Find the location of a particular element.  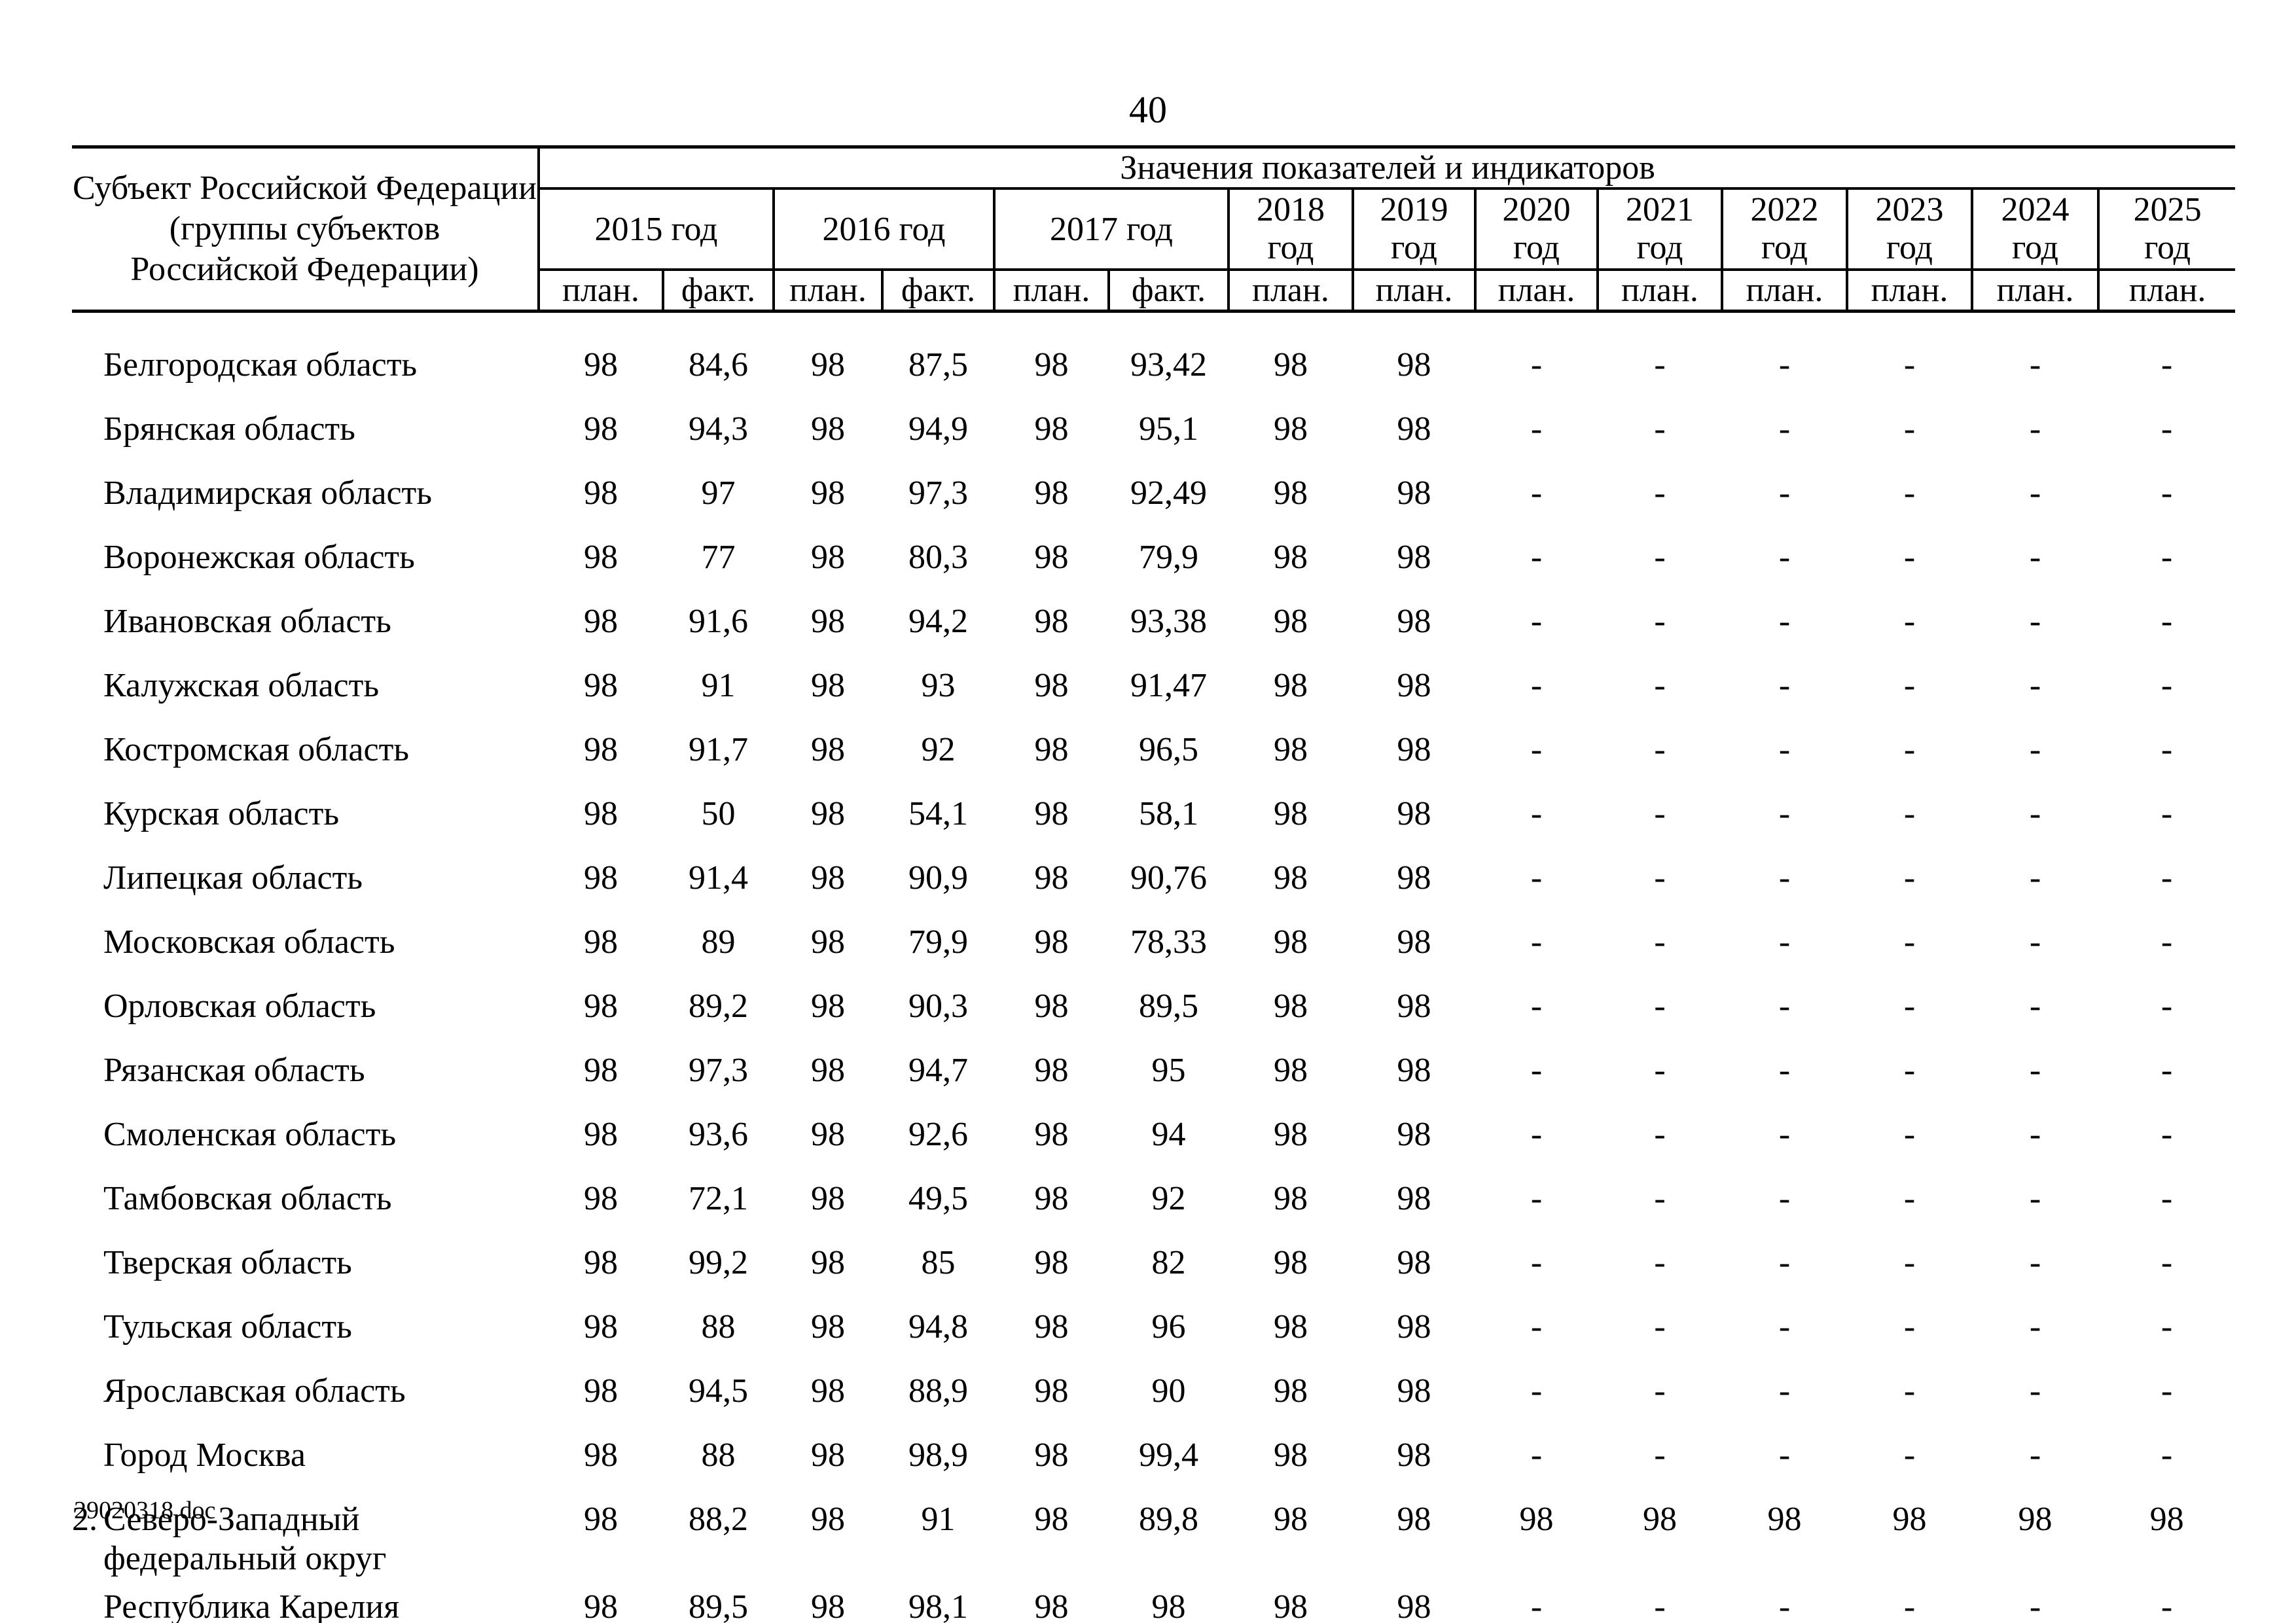

region-name-cell: Владимирская область is located at coordinates (305, 497).